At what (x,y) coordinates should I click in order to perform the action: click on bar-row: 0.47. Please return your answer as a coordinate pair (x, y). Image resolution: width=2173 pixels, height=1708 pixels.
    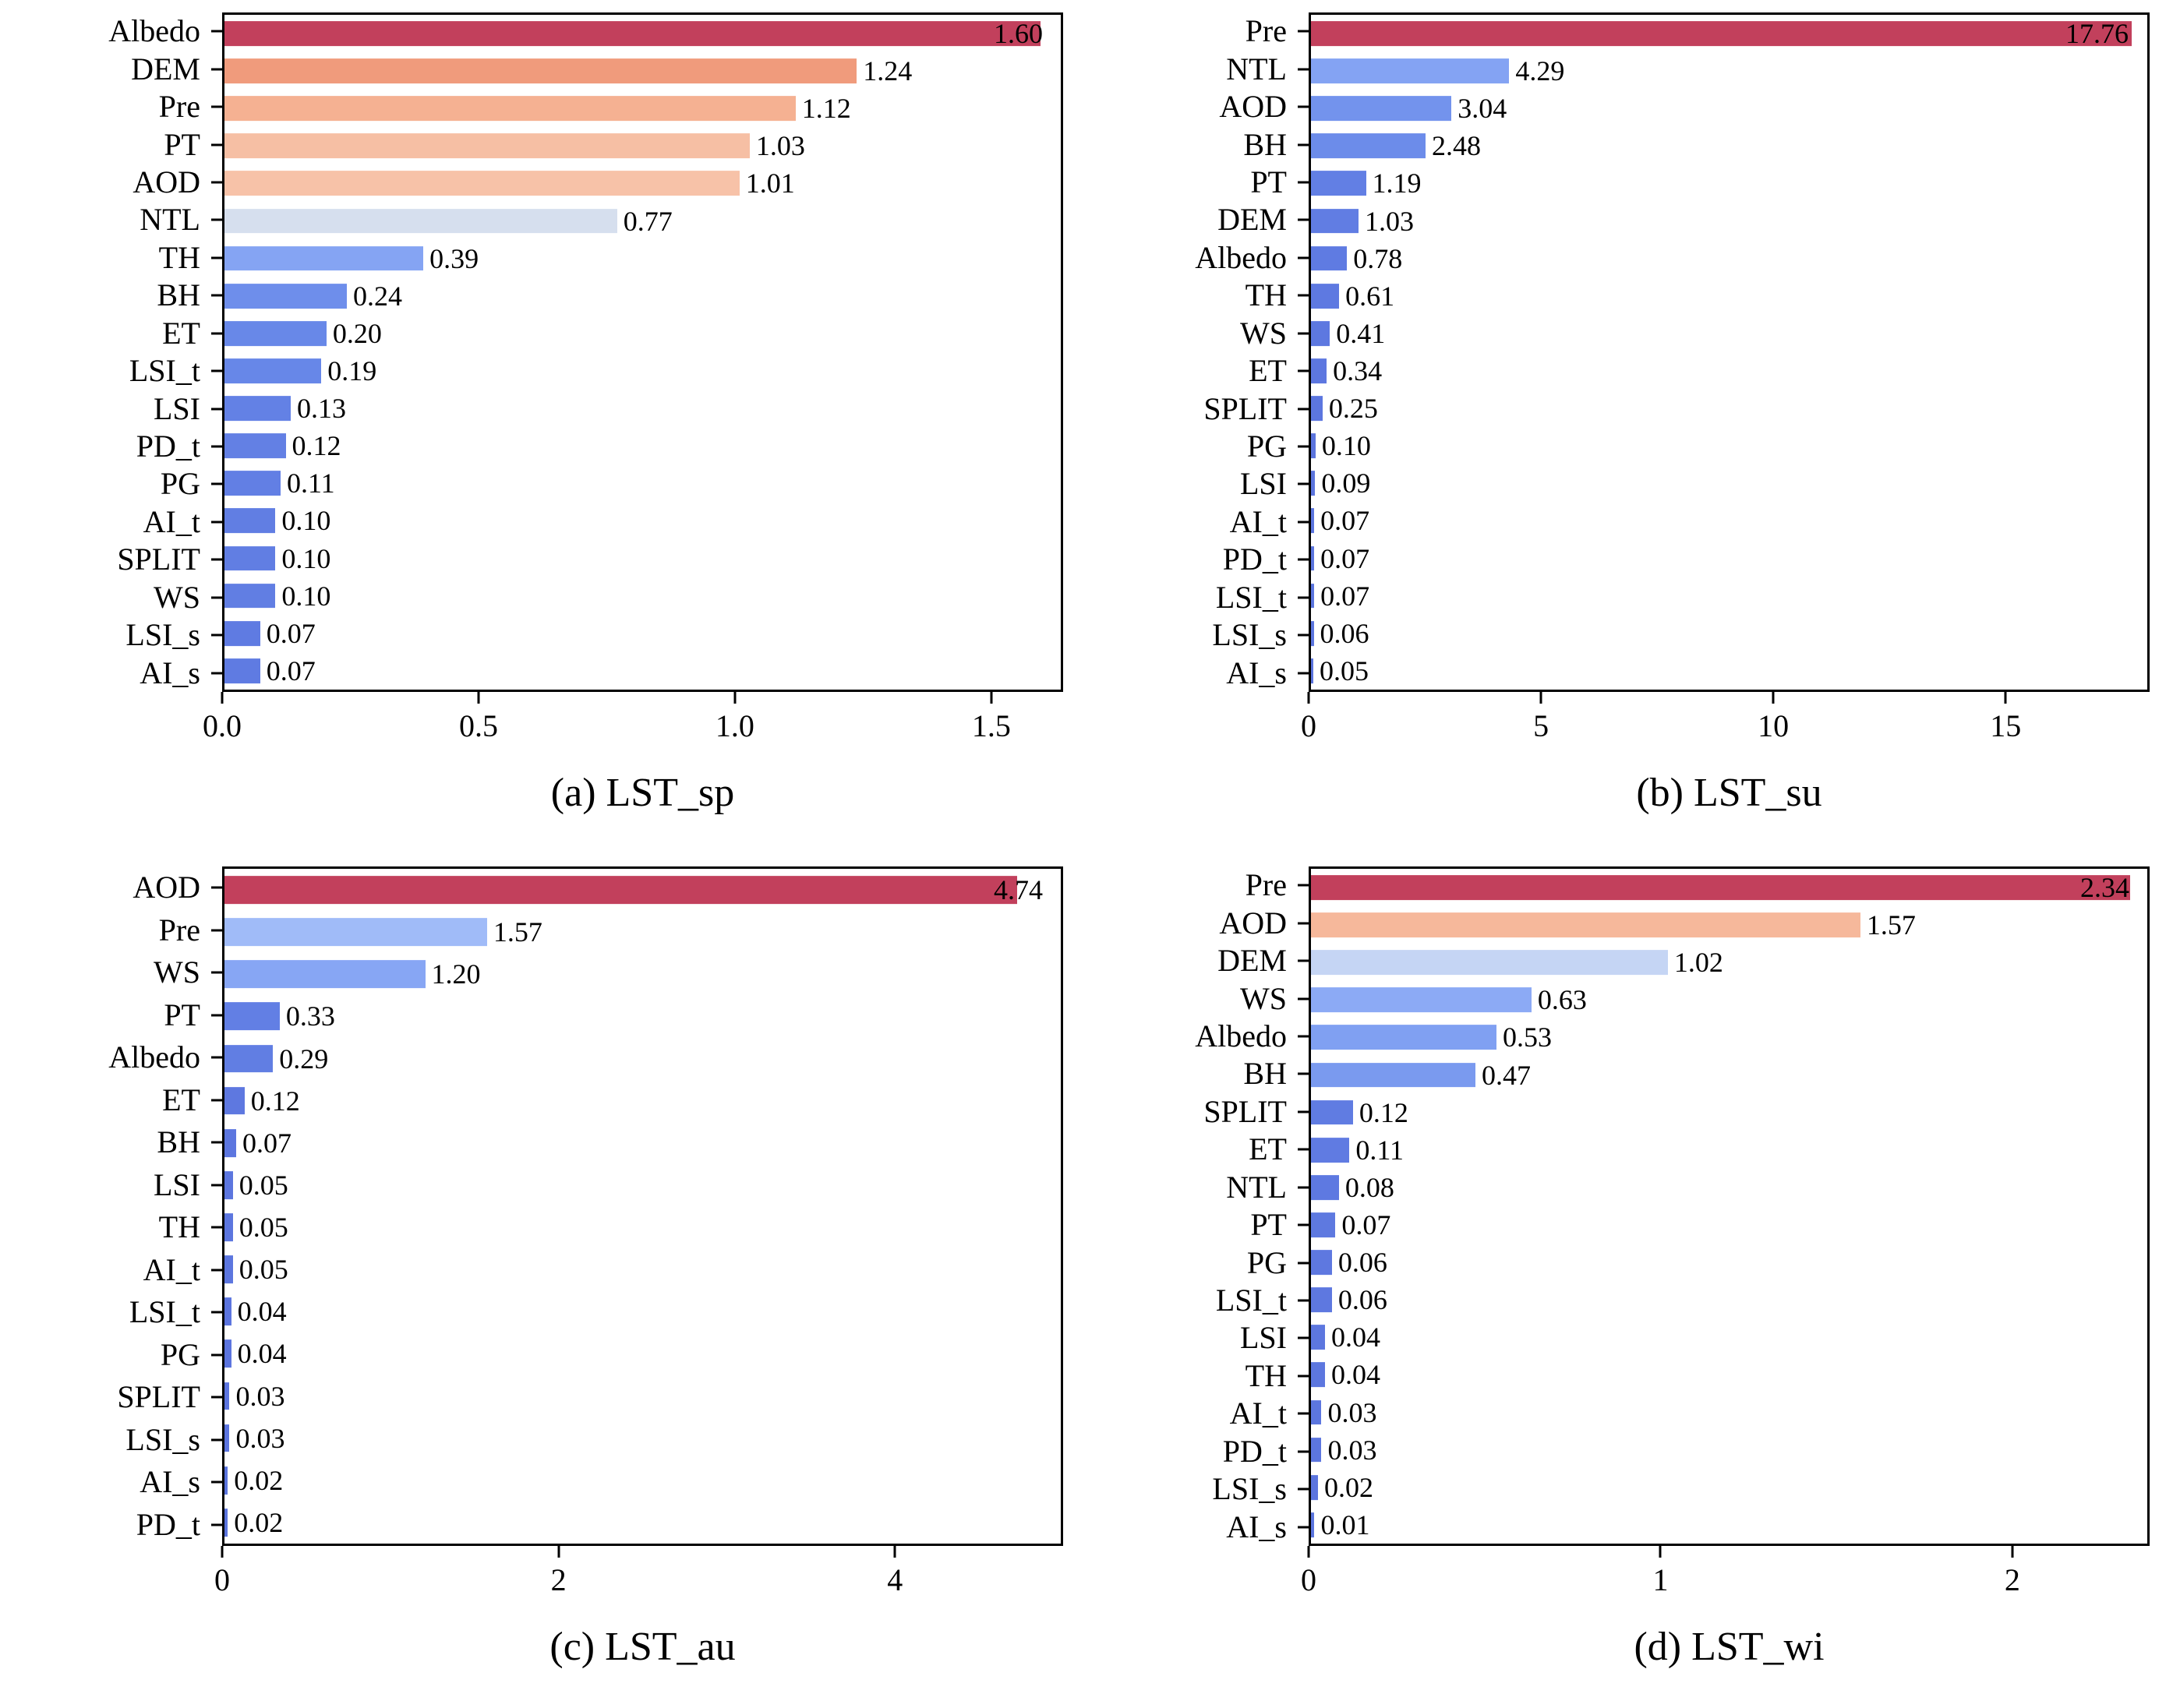
    Looking at the image, I should click on (1729, 1075).